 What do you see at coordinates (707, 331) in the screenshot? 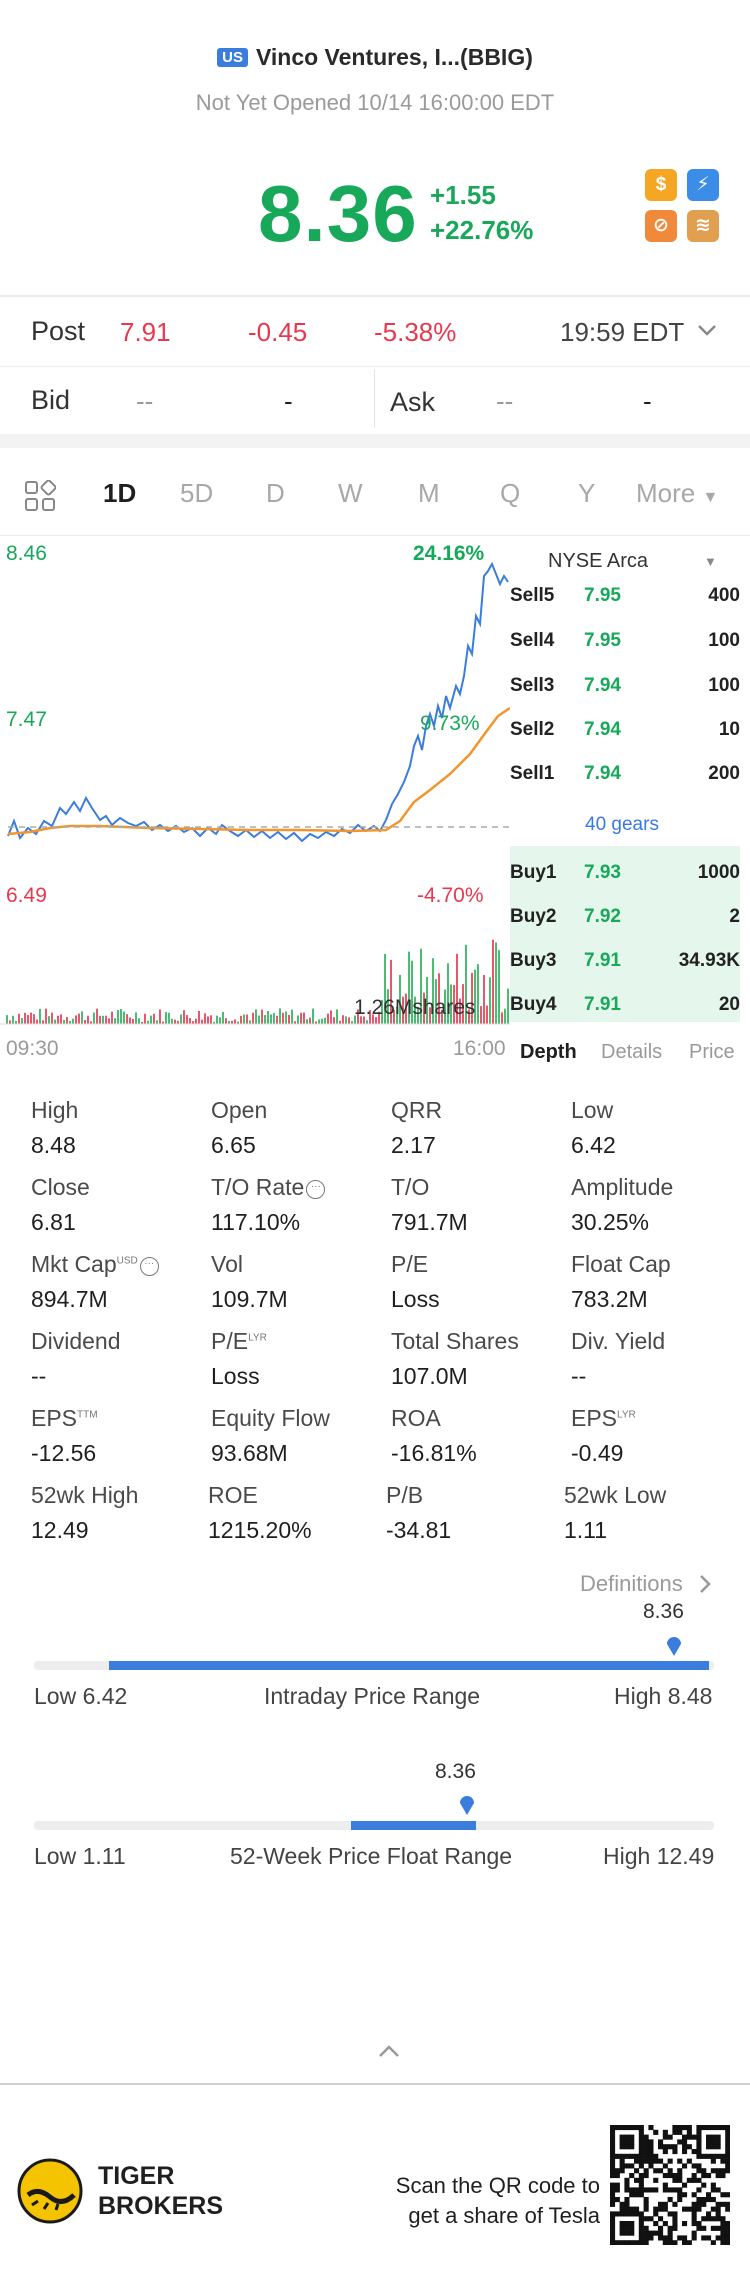
I see `chevron-down-icon` at bounding box center [707, 331].